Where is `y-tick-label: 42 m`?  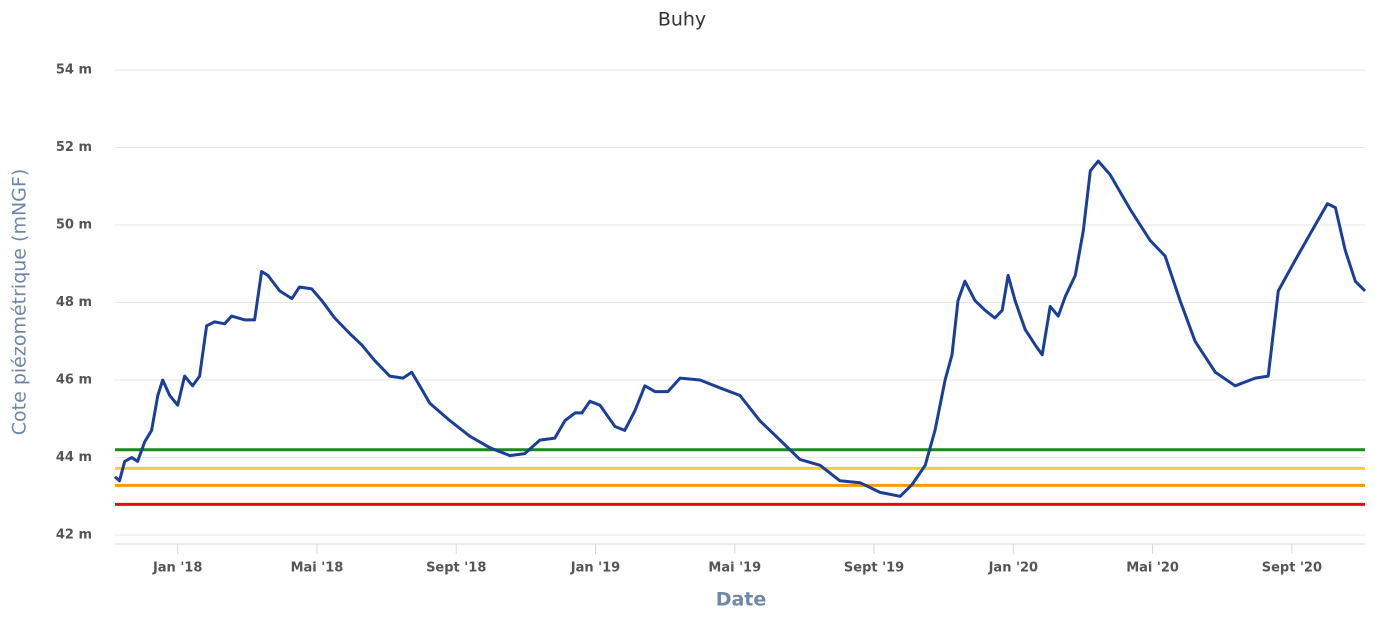 y-tick-label: 42 m is located at coordinates (74, 535).